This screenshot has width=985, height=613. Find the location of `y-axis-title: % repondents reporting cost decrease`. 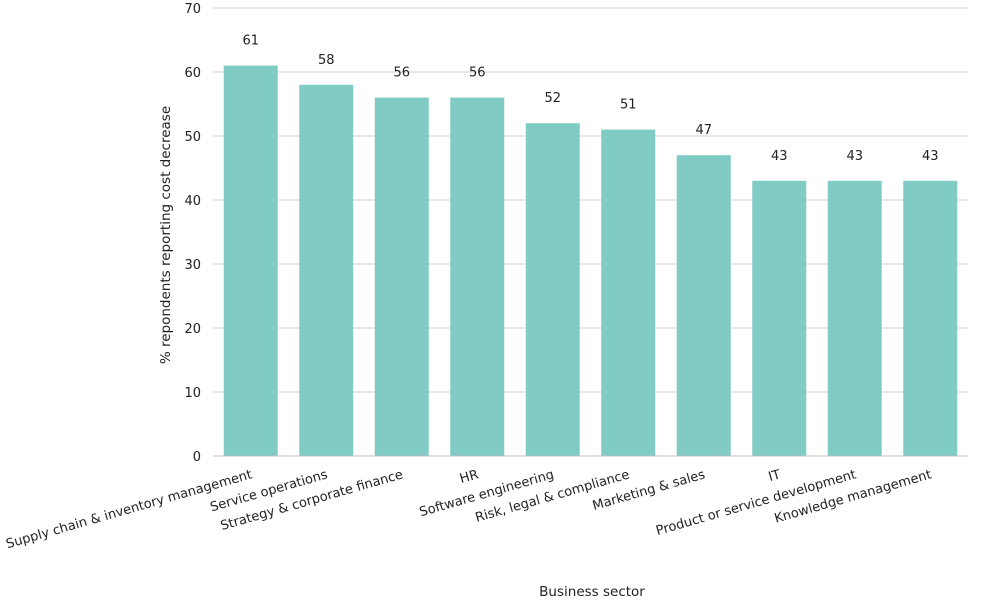

y-axis-title: % repondents reporting cost decrease is located at coordinates (166, 235).